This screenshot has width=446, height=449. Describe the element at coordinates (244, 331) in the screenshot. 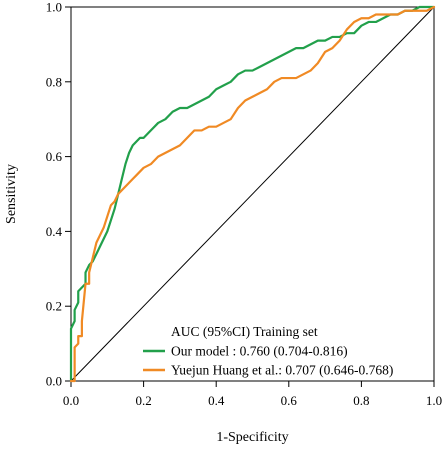

I see `legend-title: AUC (95%CI) Training set` at that location.